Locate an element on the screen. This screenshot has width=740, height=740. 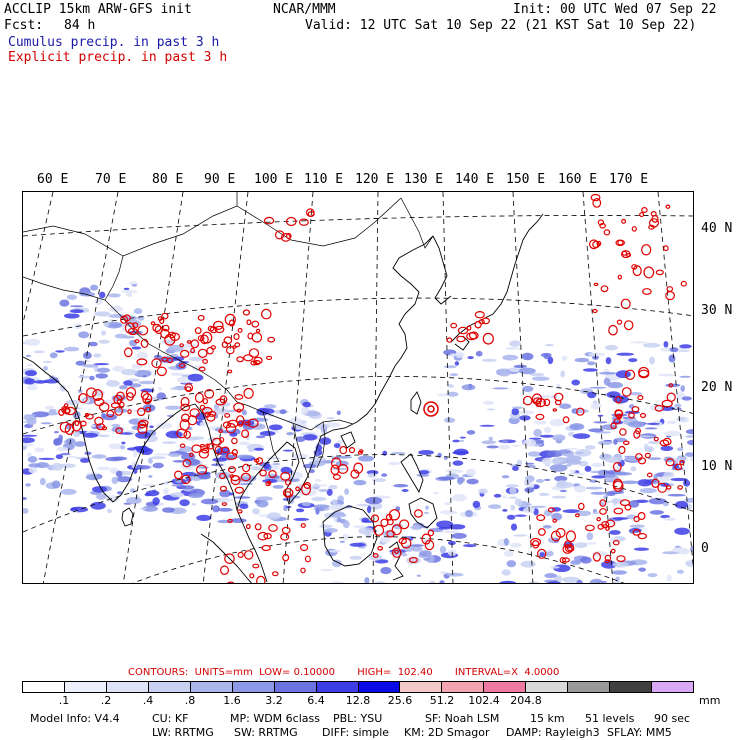
model-info-pbl: PBL: YSU is located at coordinates (358, 718).